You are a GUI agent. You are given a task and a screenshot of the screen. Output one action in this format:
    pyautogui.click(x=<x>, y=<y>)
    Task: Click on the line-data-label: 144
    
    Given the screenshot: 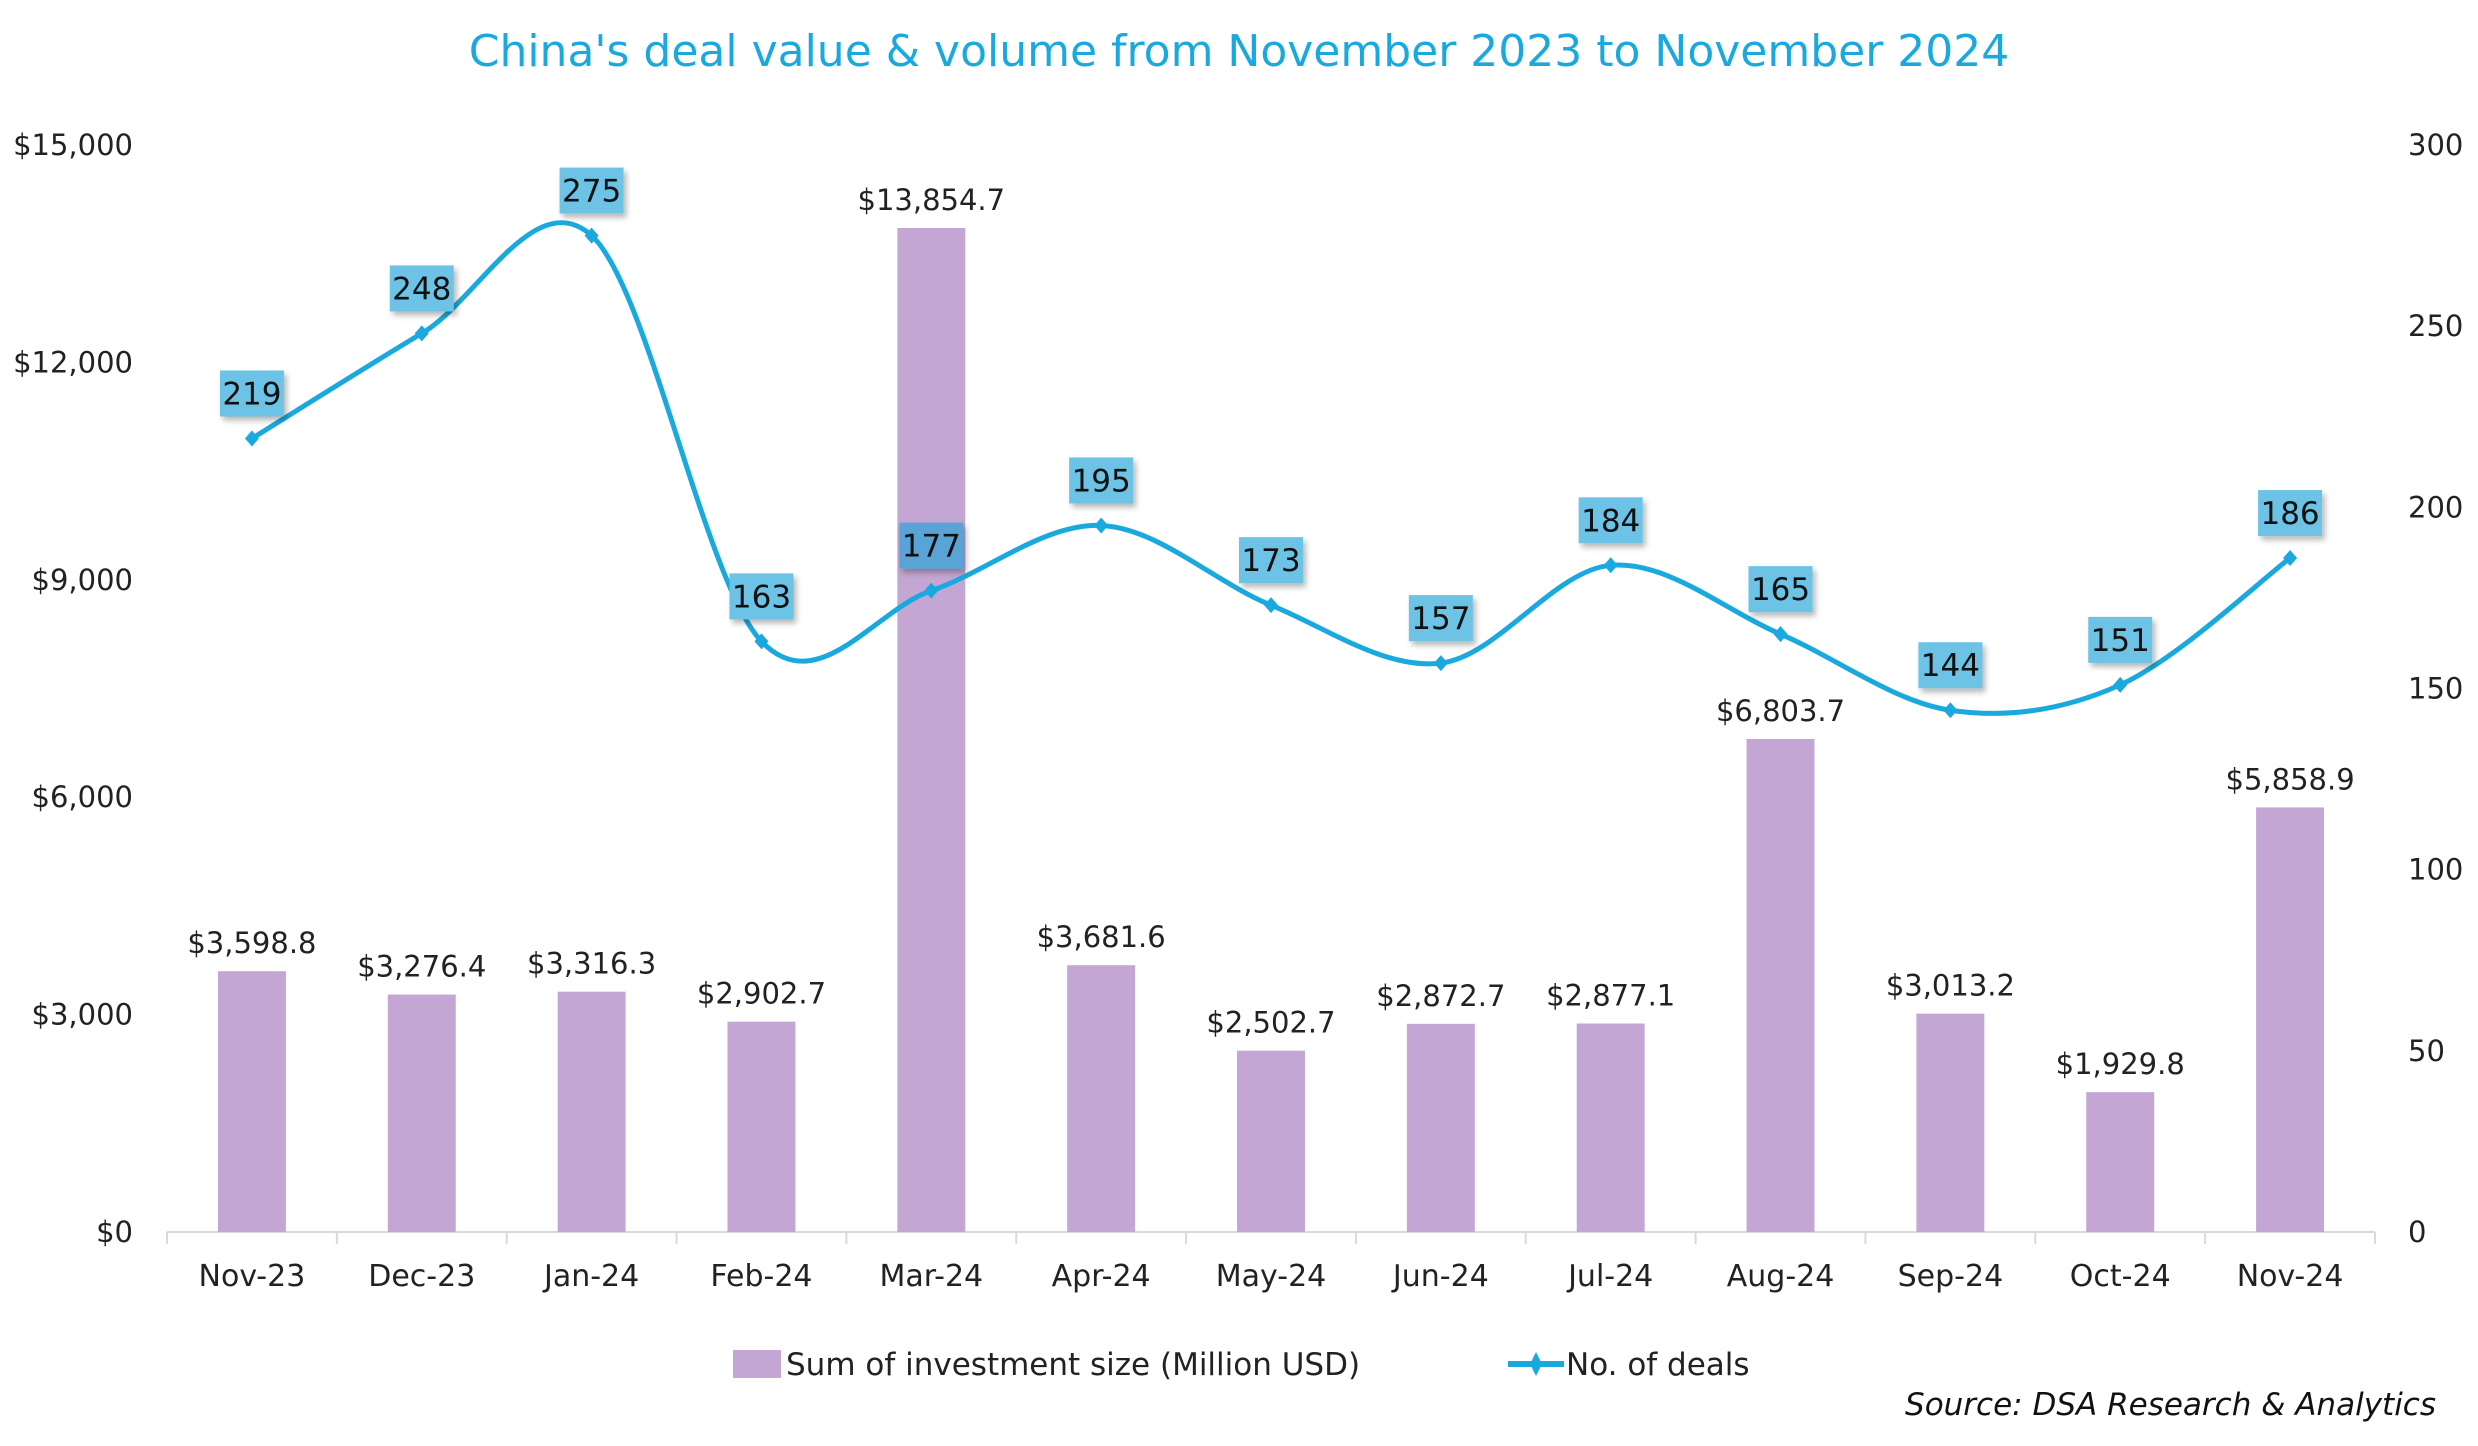 What is the action you would take?
    pyautogui.click(x=1950, y=665)
    